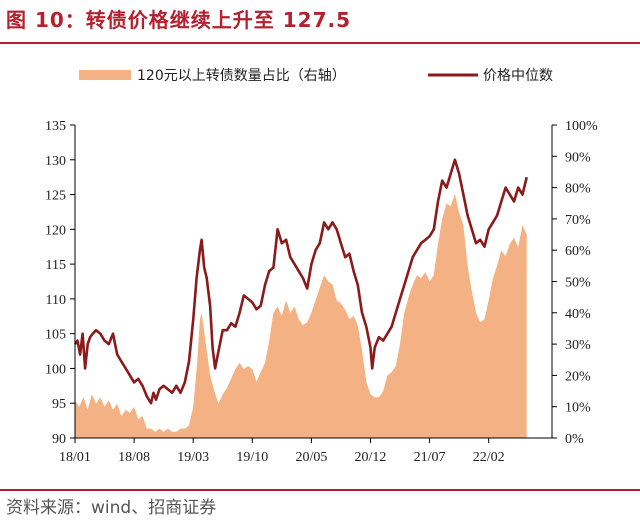 Image resolution: width=640 pixels, height=521 pixels. I want to click on title-divider, so click(320, 43).